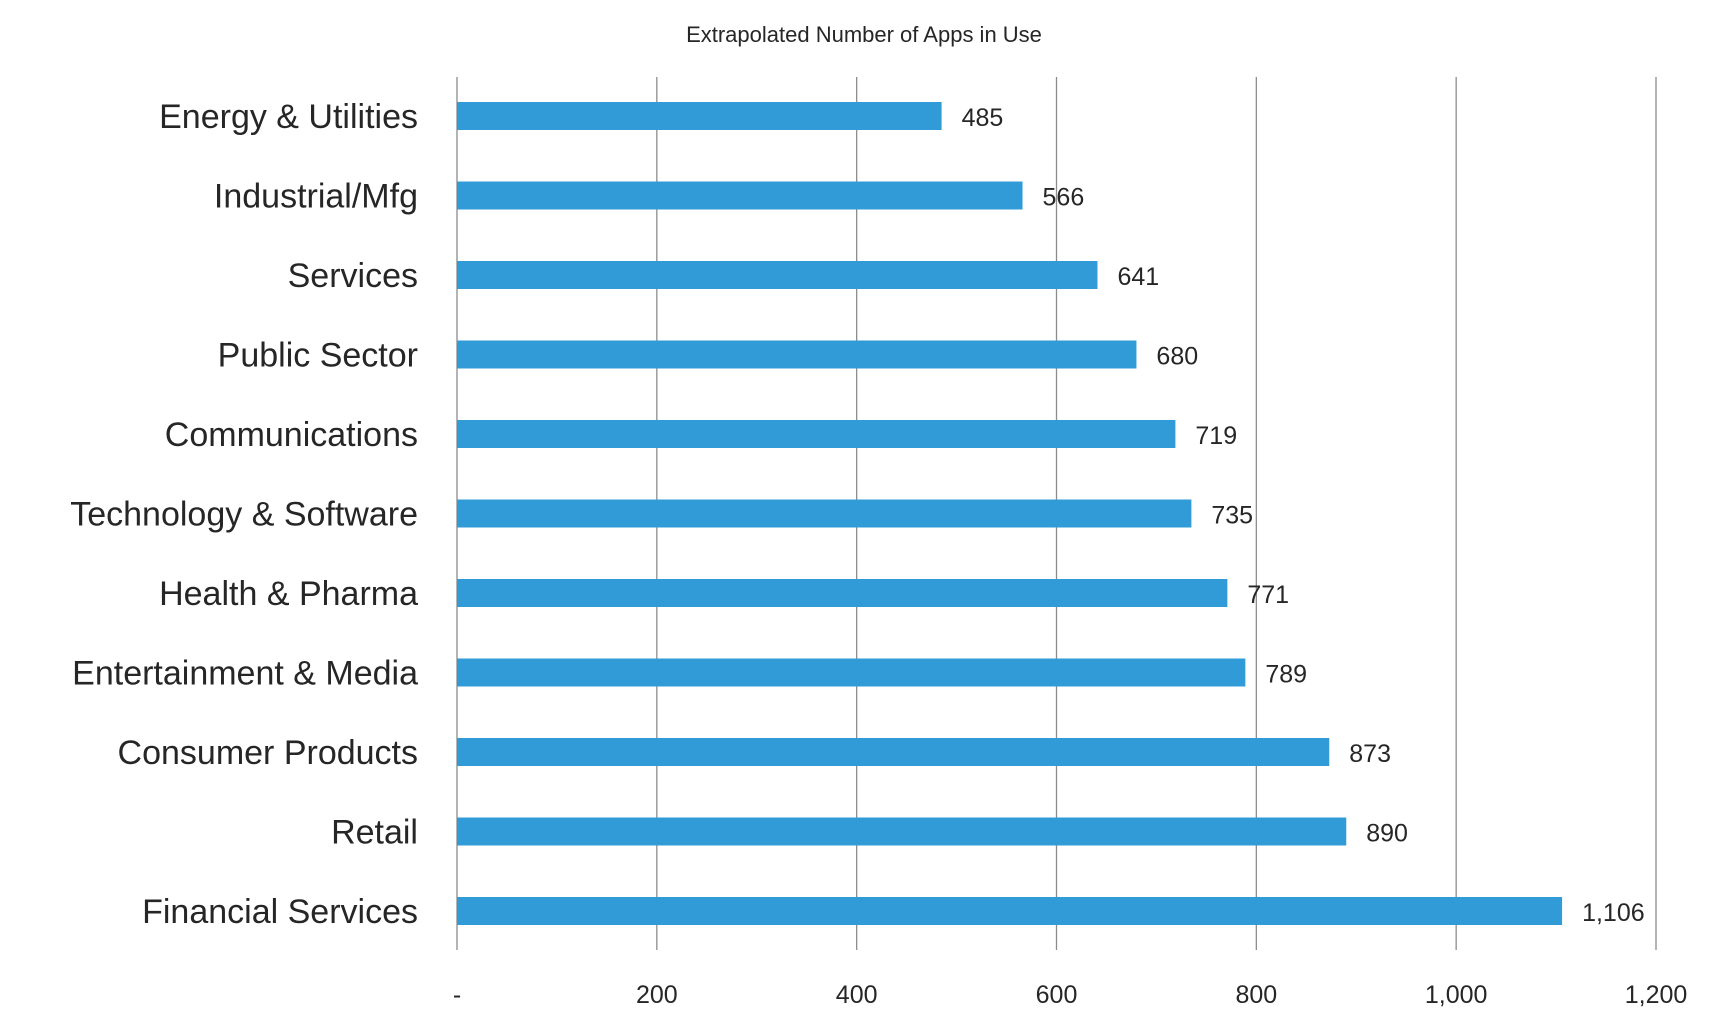 The width and height of the screenshot is (1717, 1028). I want to click on data-label: 735, so click(1232, 516).